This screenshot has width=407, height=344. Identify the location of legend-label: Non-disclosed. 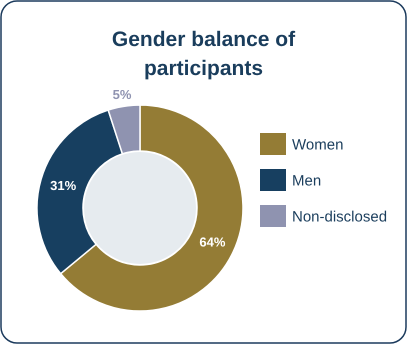
(340, 217).